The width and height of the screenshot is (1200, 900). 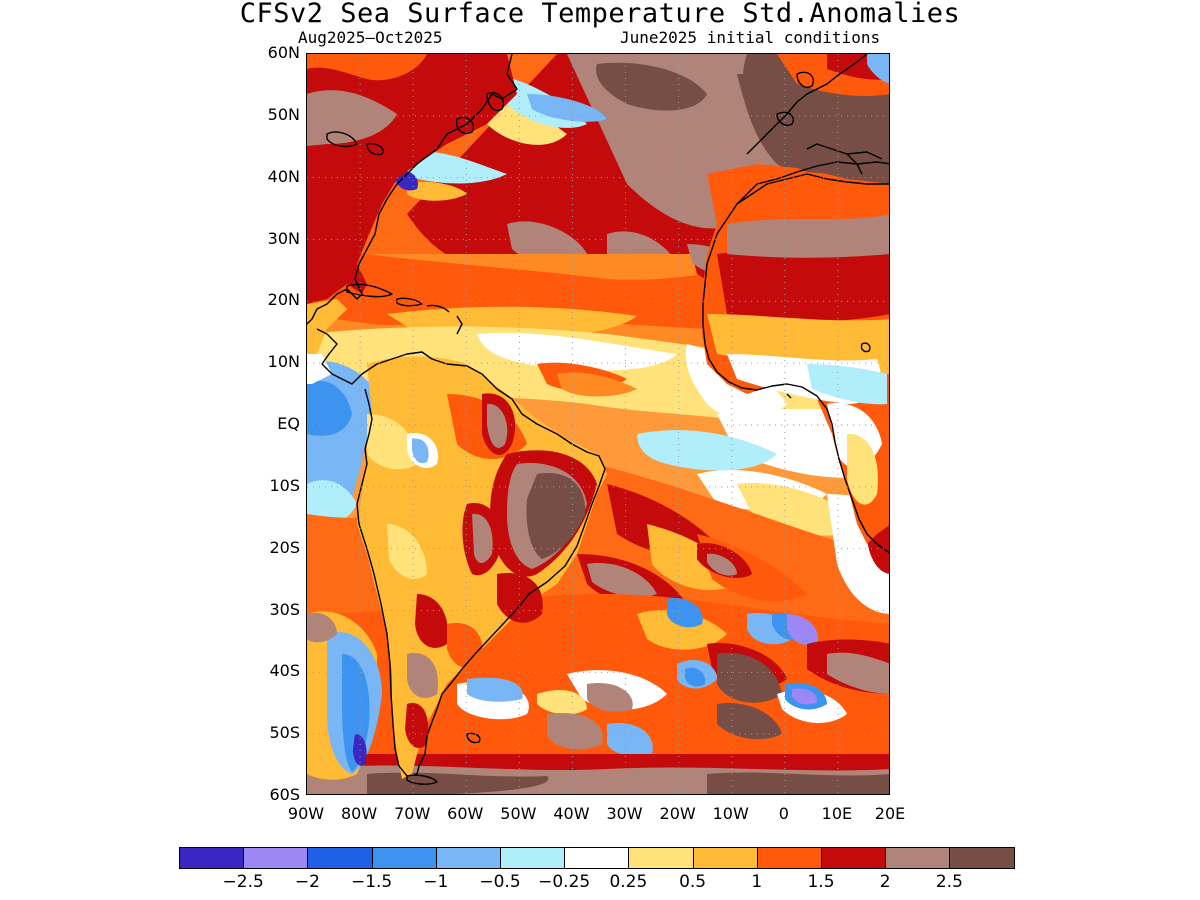 What do you see at coordinates (564, 882) in the screenshot?
I see `colorbar-label: −0.25` at bounding box center [564, 882].